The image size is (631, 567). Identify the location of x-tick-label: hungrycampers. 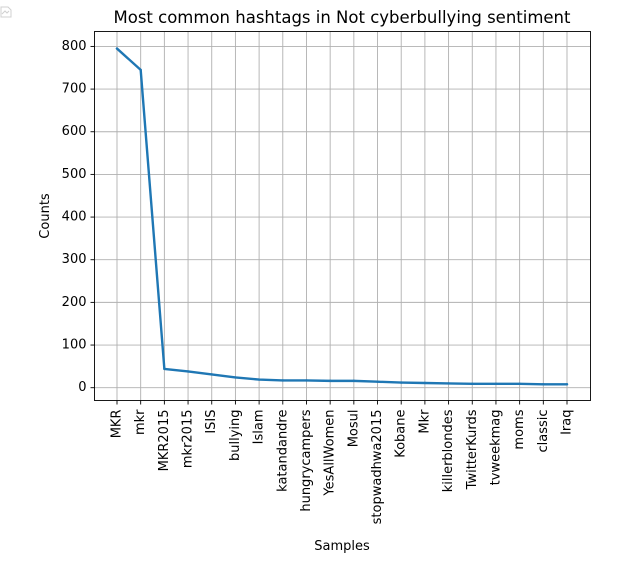
(306, 460).